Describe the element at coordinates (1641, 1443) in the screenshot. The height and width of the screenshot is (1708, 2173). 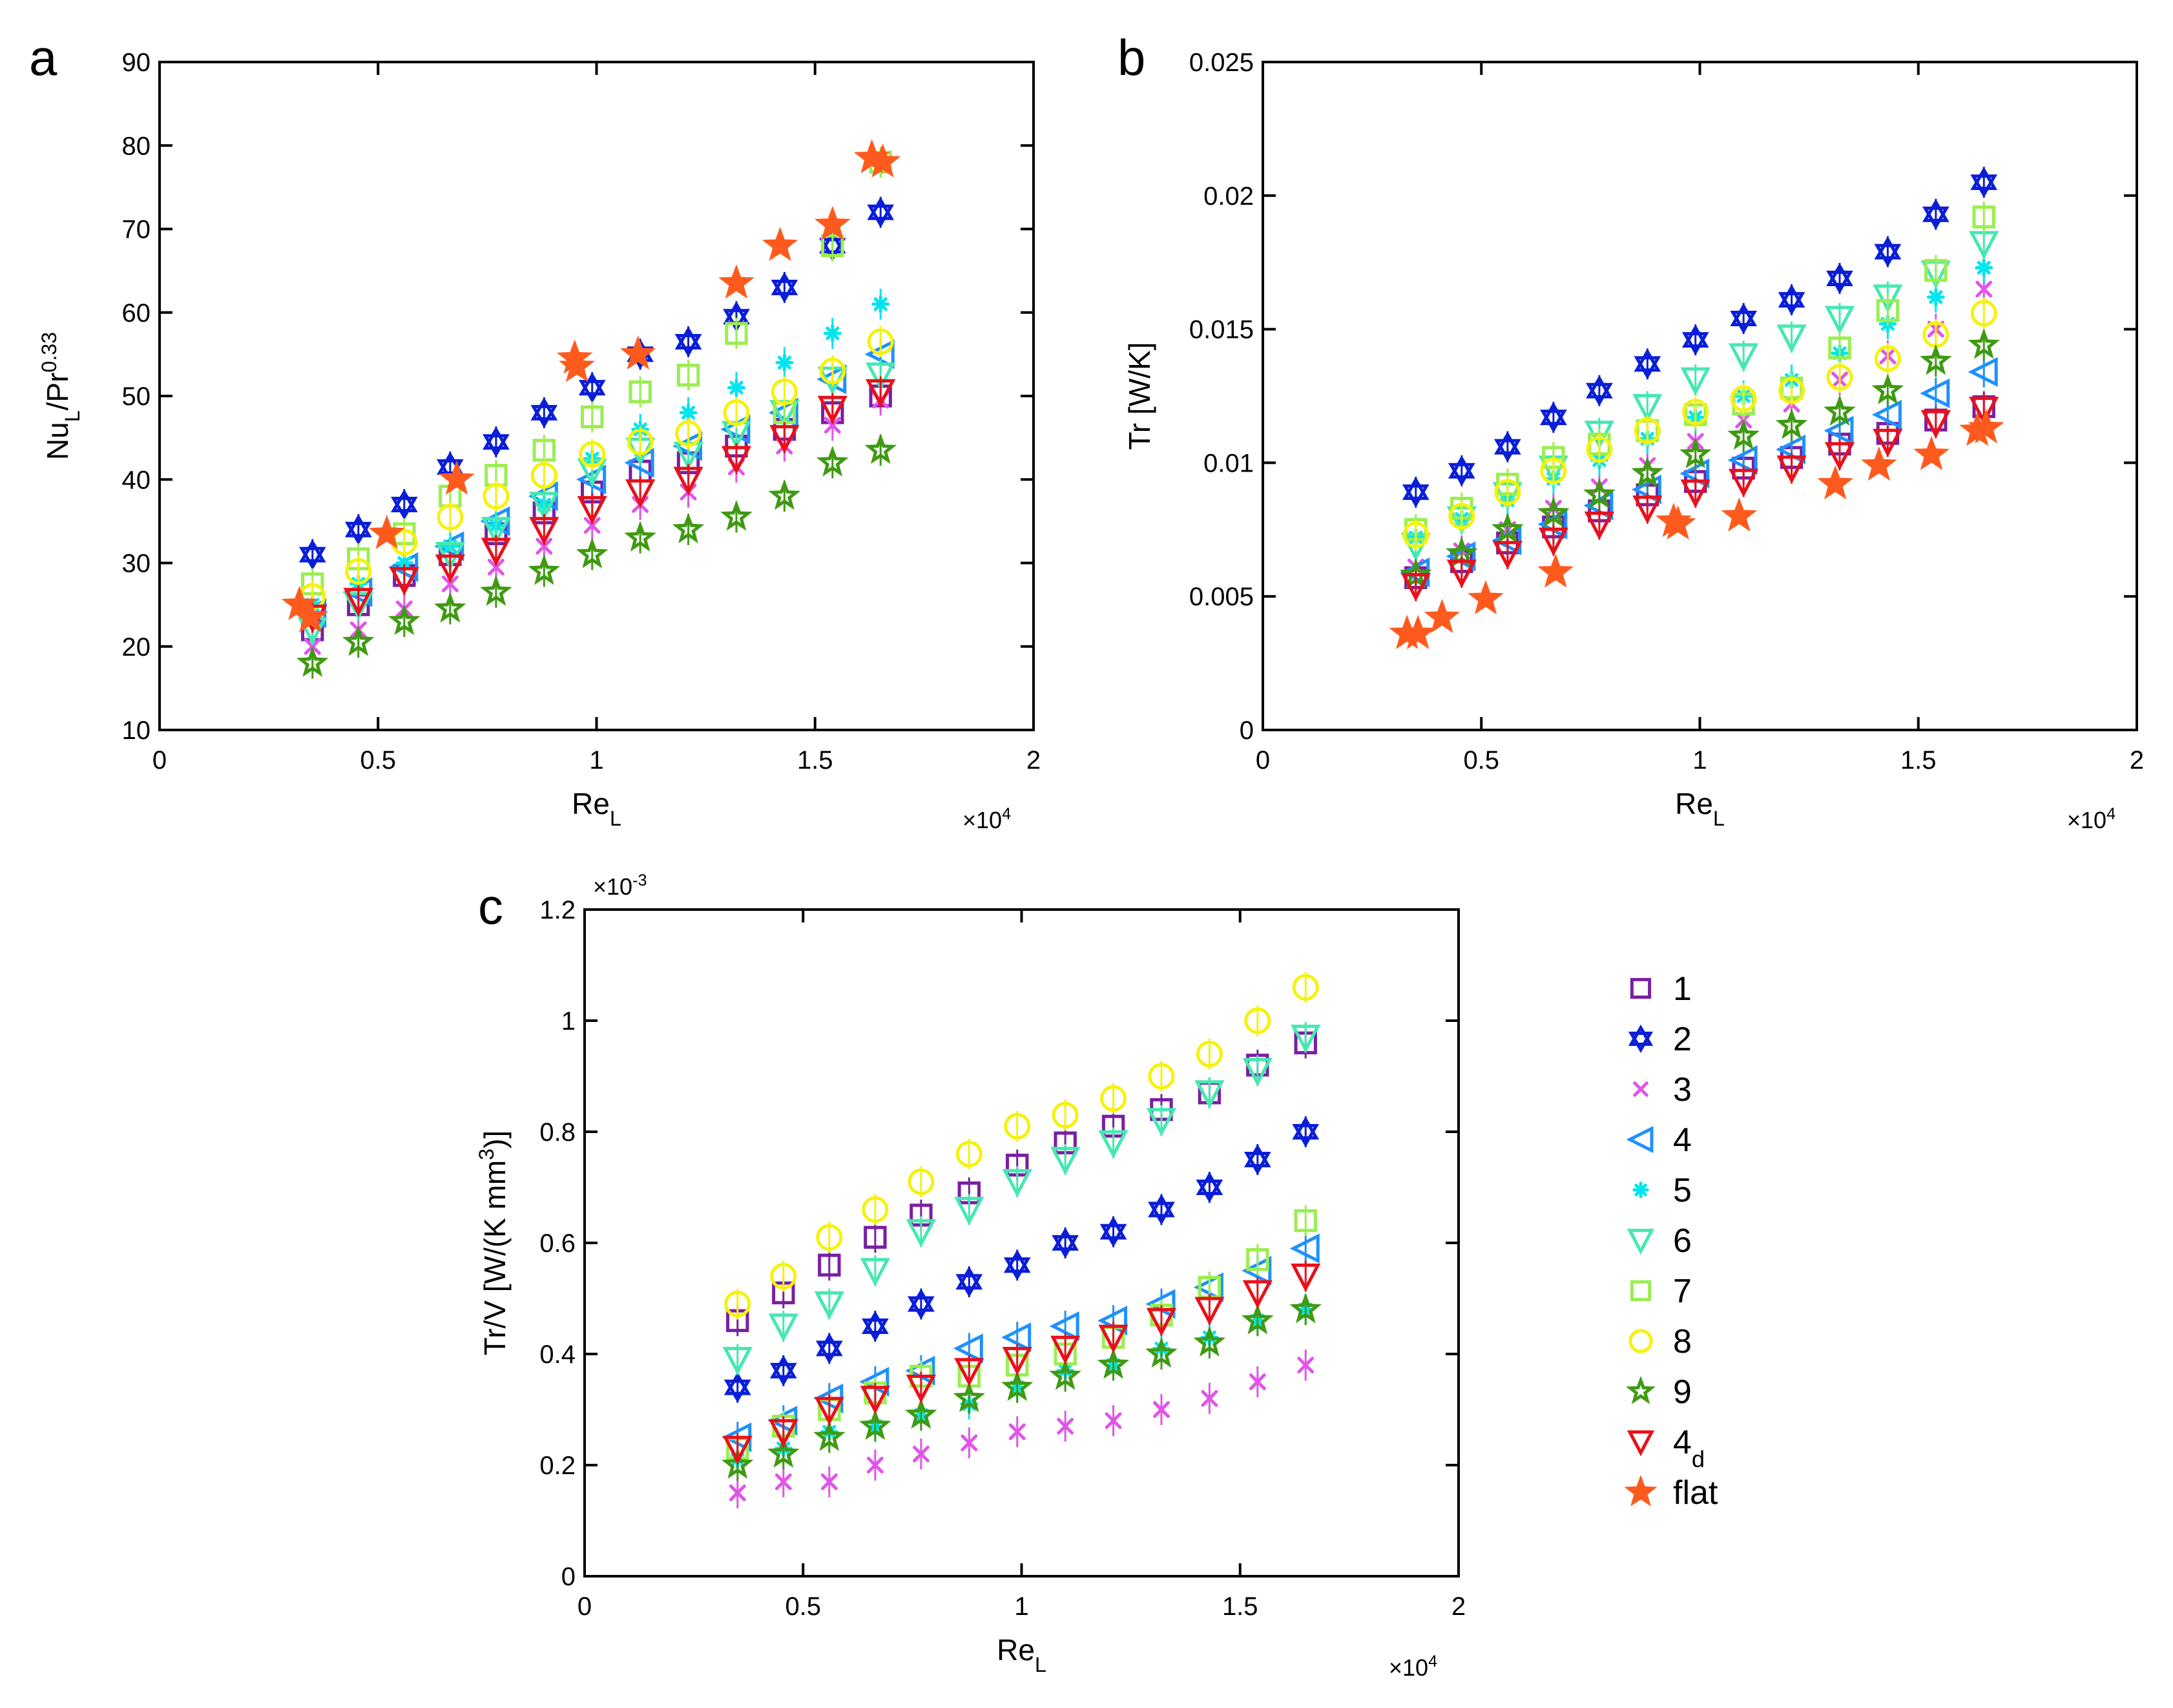
I see `legend-marker-4d` at that location.